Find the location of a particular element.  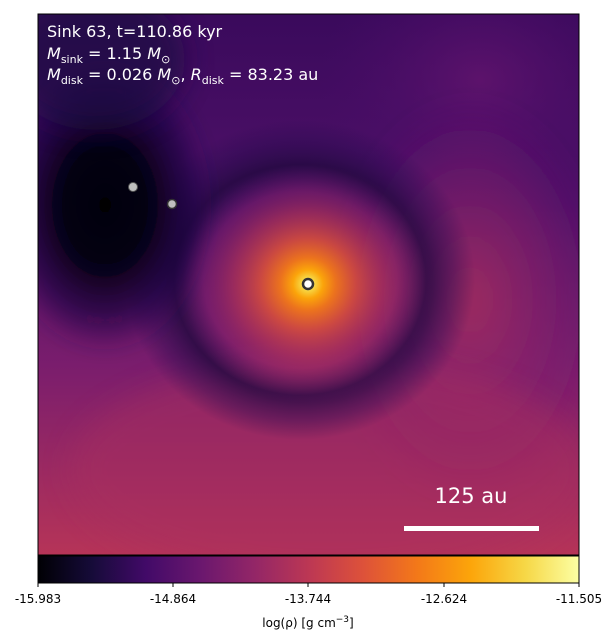

colorbar-tick-label: -13.744 is located at coordinates (308, 599).